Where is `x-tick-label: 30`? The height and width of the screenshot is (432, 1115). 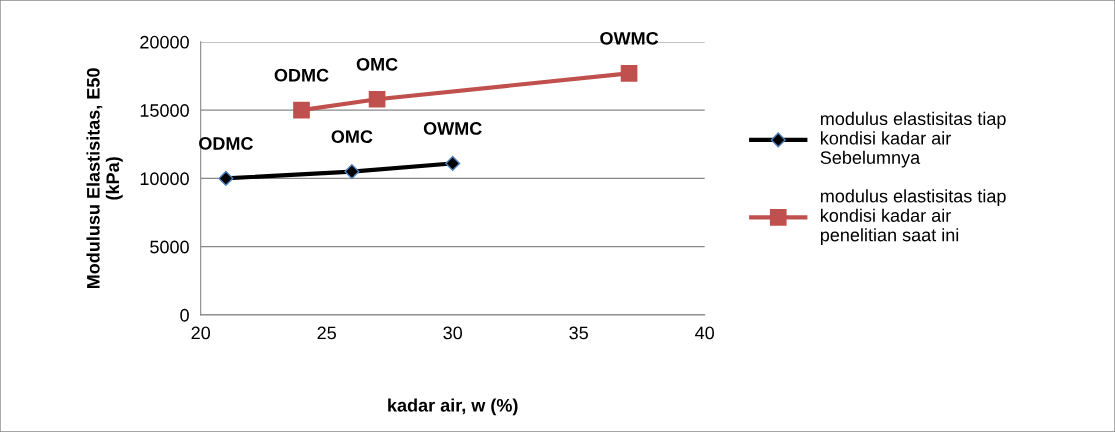 x-tick-label: 30 is located at coordinates (453, 333).